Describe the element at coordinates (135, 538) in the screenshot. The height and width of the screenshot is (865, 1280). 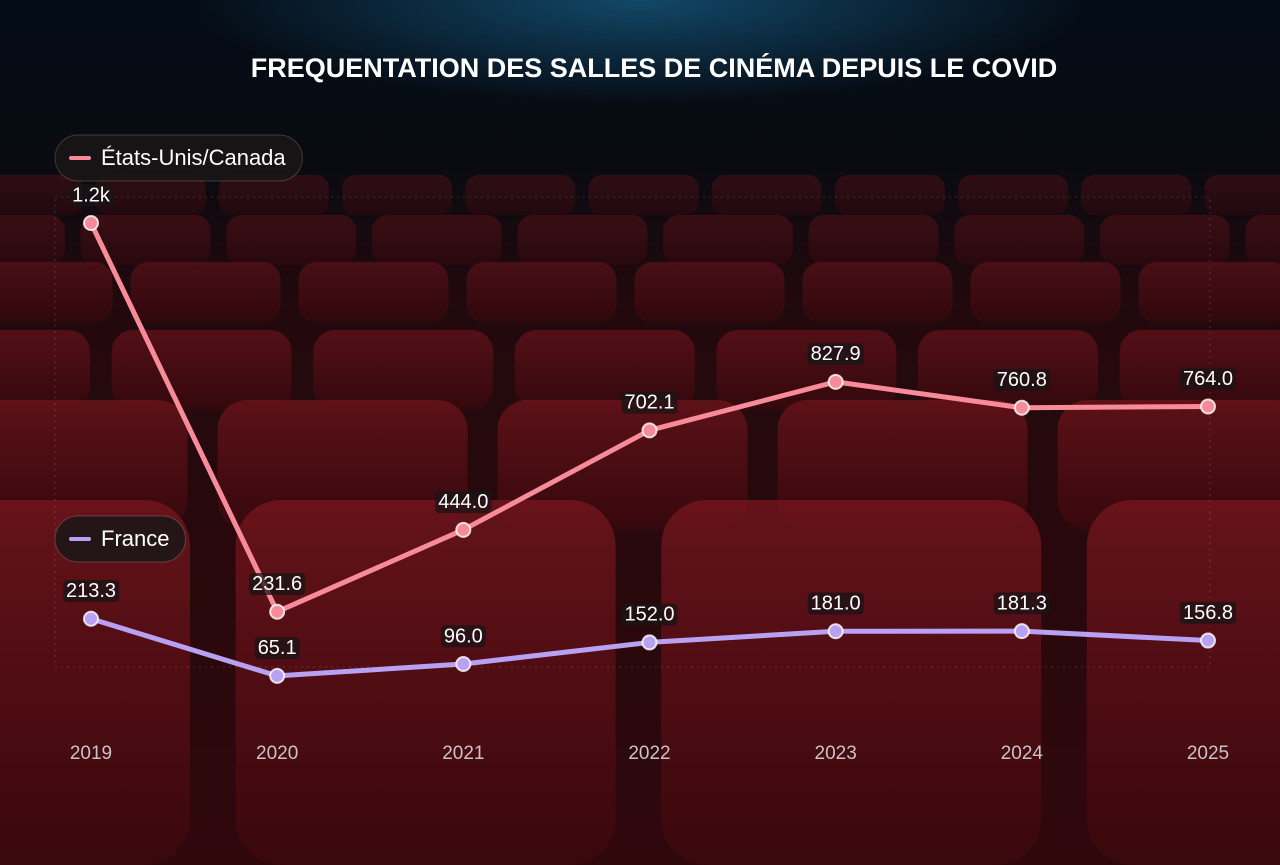
I see `legend-label: France` at that location.